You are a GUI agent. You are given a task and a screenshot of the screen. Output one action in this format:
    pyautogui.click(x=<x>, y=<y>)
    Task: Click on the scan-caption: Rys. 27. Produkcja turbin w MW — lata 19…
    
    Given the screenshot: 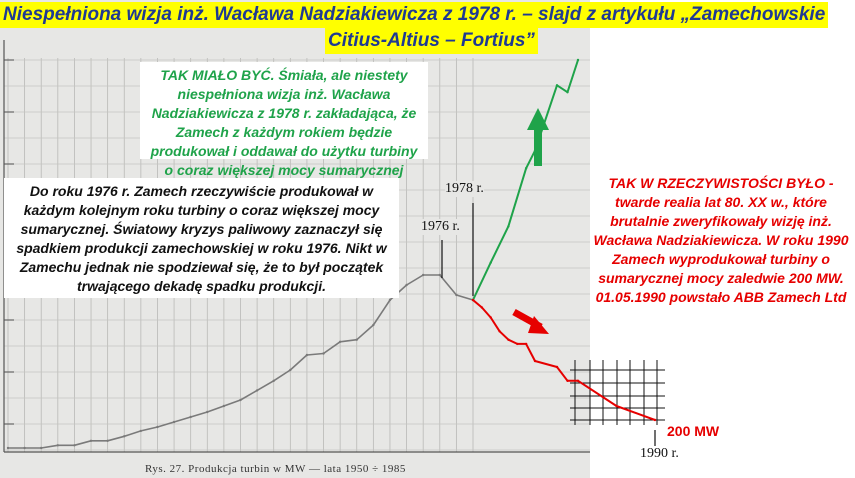 What is the action you would take?
    pyautogui.click(x=275, y=469)
    